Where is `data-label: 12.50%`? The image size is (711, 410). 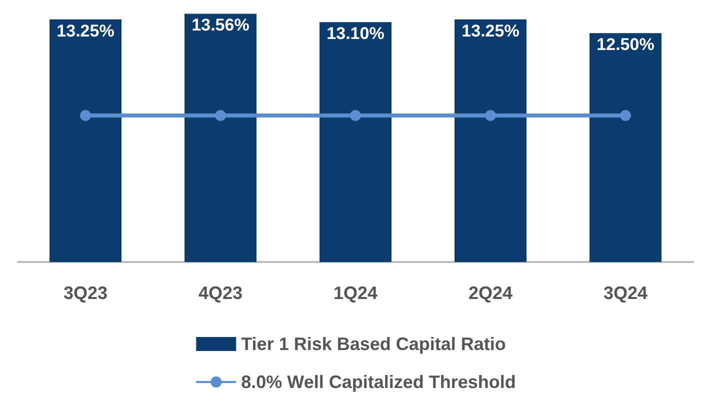
data-label: 12.50% is located at coordinates (625, 44).